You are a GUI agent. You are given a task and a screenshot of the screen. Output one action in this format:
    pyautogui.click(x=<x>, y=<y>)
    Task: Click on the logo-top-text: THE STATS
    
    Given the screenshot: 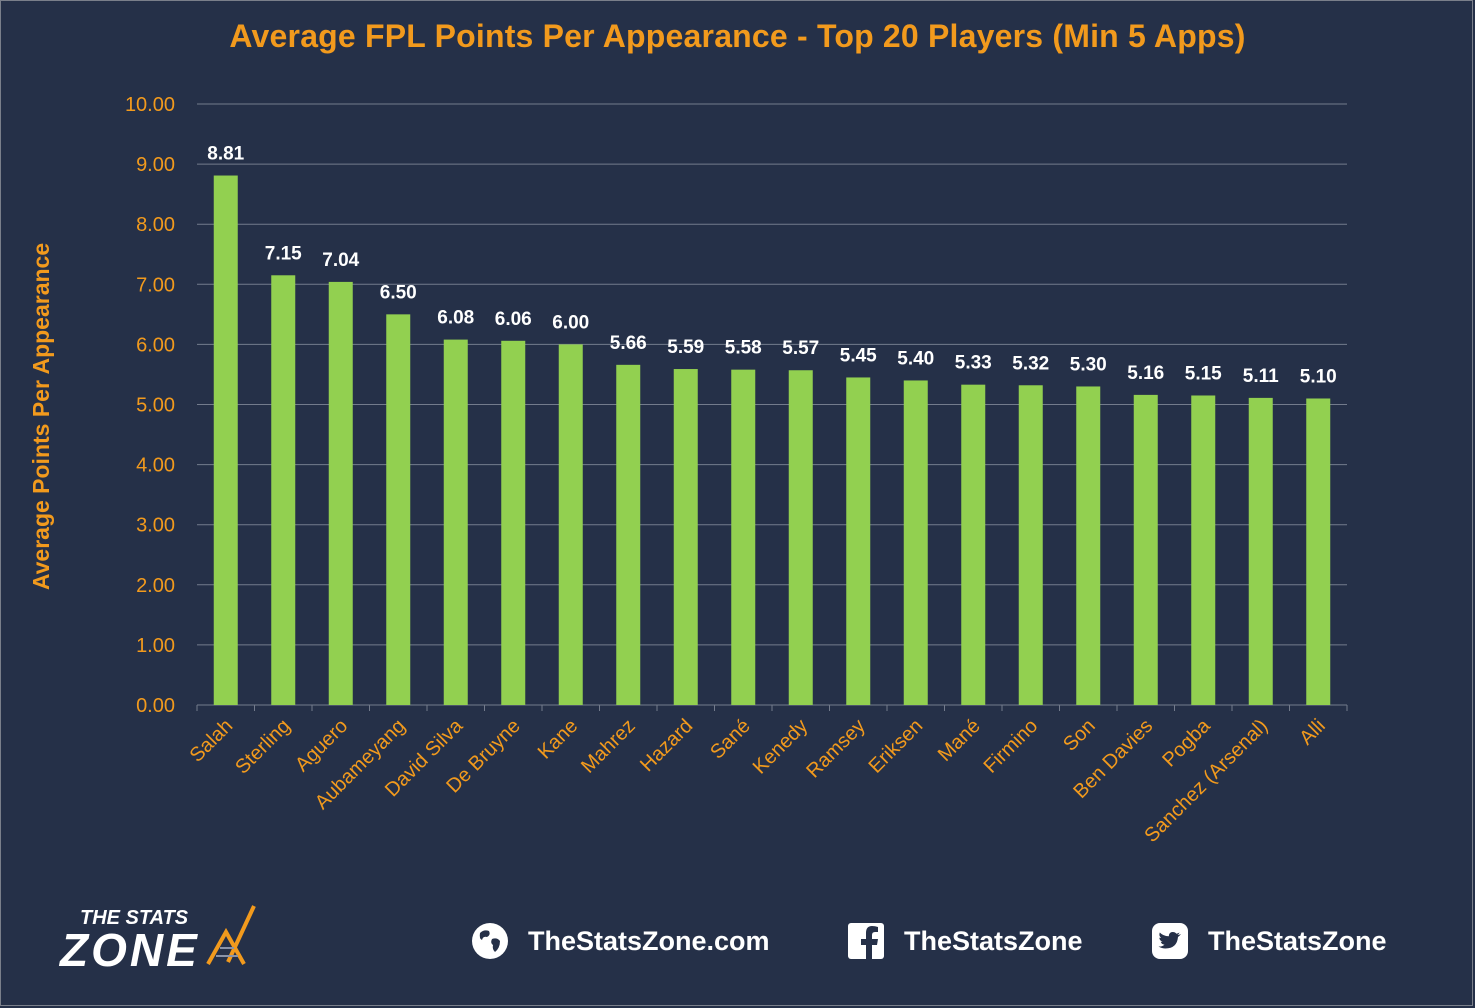 What is the action you would take?
    pyautogui.click(x=134, y=918)
    